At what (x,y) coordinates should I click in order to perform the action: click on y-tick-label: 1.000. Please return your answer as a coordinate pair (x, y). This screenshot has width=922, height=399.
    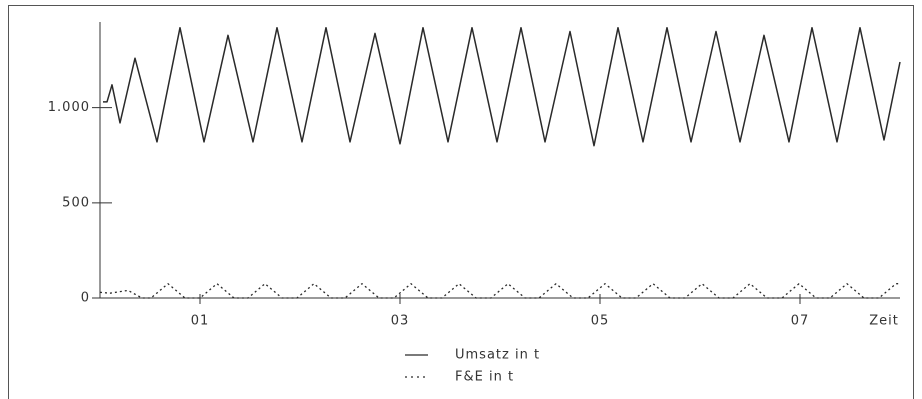
    Looking at the image, I should click on (69, 107).